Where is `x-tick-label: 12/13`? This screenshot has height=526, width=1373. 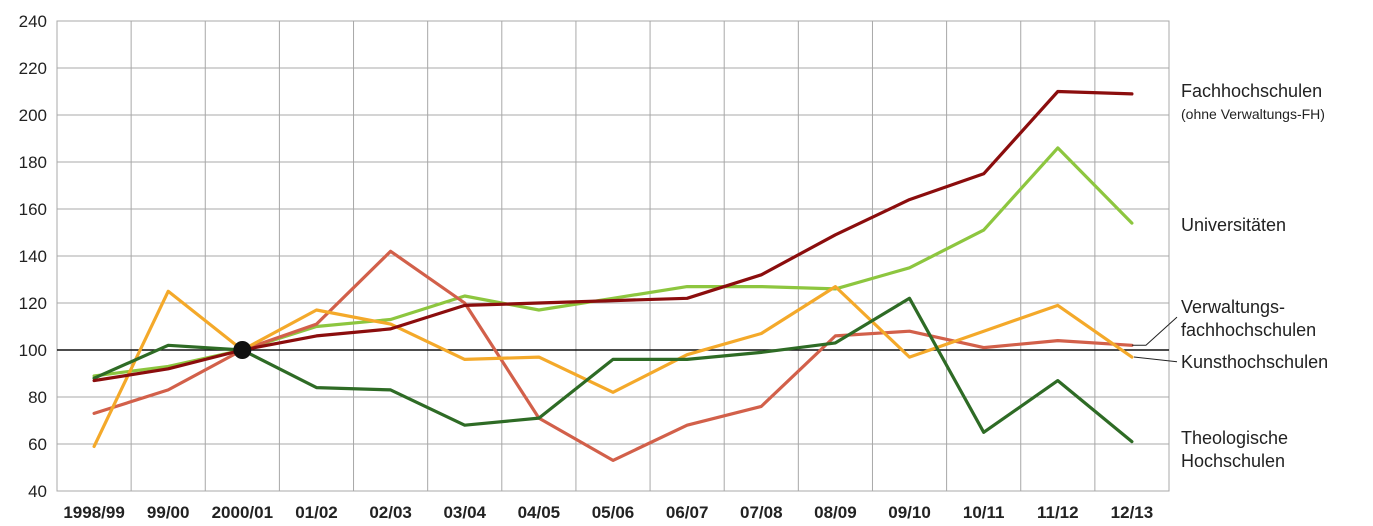
x-tick-label: 12/13 is located at coordinates (1132, 512).